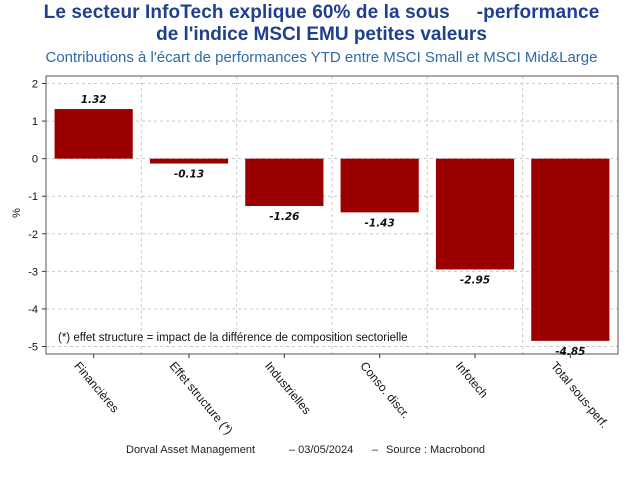  I want to click on x-tick-label: Effet structure (*), so click(201, 398).